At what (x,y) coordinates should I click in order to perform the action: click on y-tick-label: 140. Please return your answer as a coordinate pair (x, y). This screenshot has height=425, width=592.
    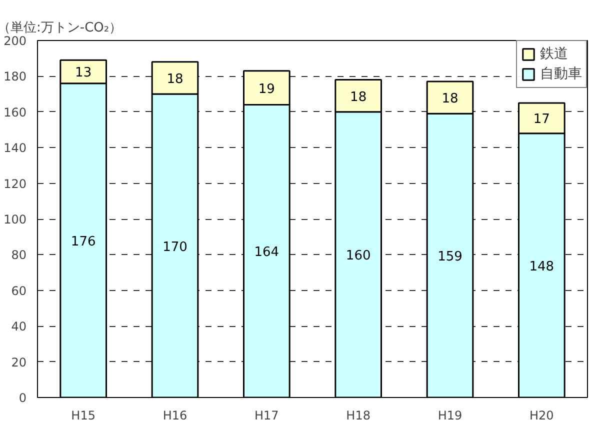
    Looking at the image, I should click on (15, 148).